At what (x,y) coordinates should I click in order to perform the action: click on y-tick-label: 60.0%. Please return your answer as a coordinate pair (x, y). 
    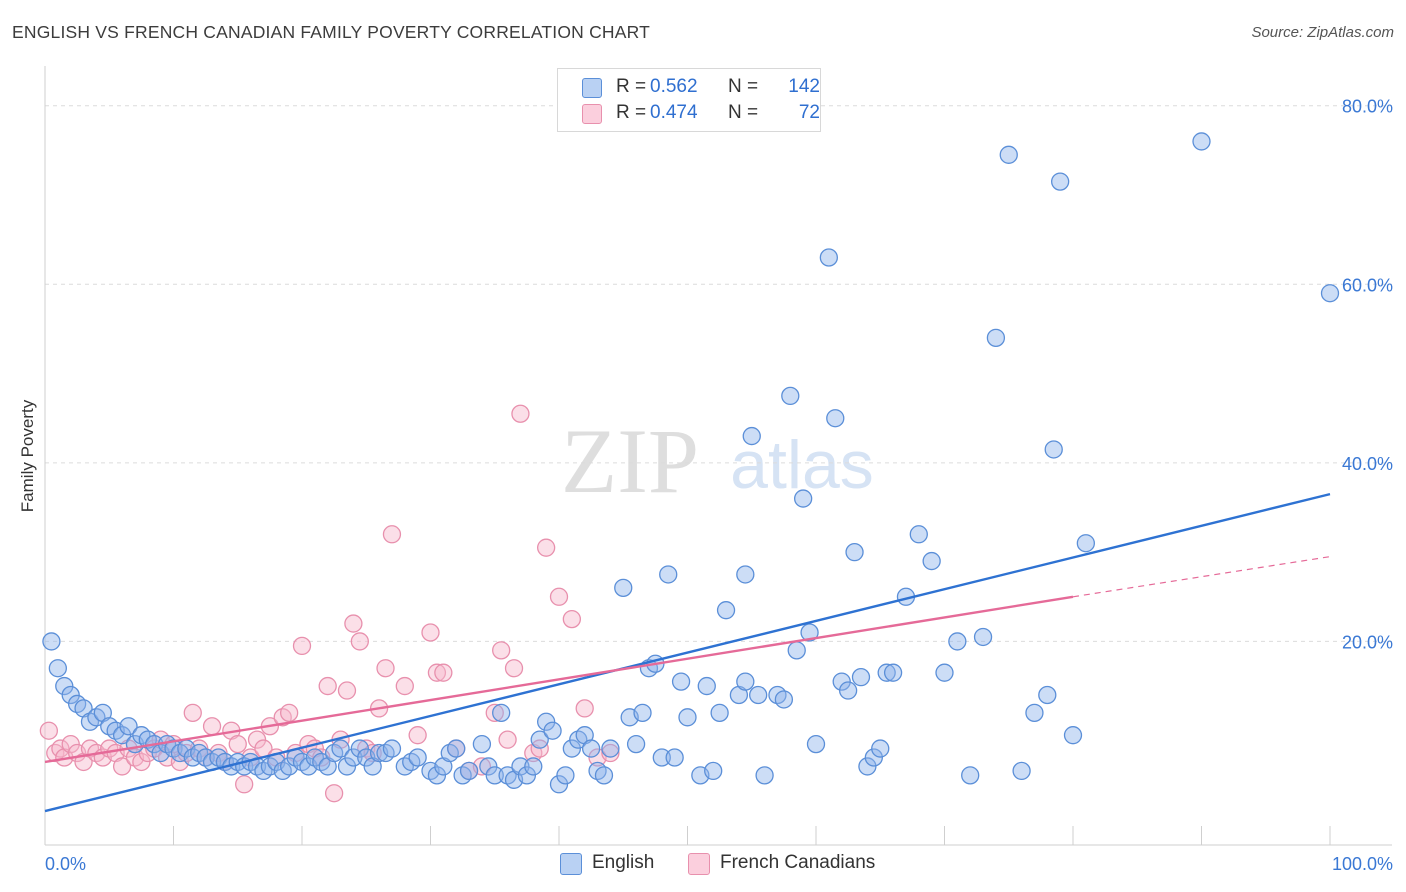
    Looking at the image, I should click on (1367, 285).